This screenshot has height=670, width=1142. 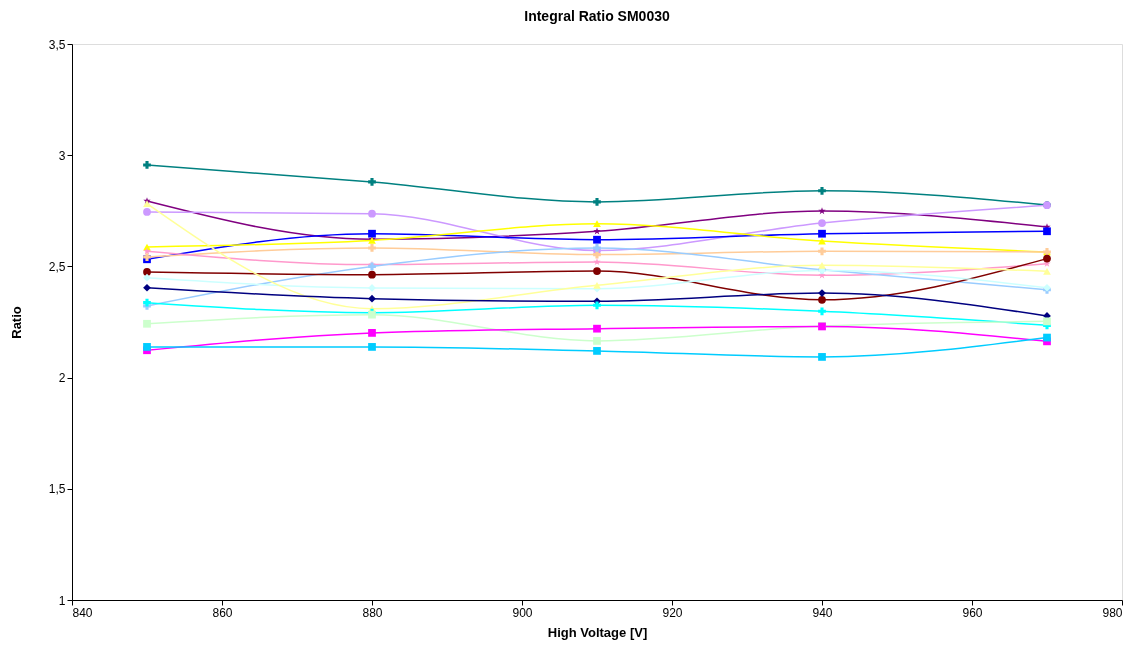 What do you see at coordinates (1112, 612) in the screenshot?
I see `x-tick-label: 980` at bounding box center [1112, 612].